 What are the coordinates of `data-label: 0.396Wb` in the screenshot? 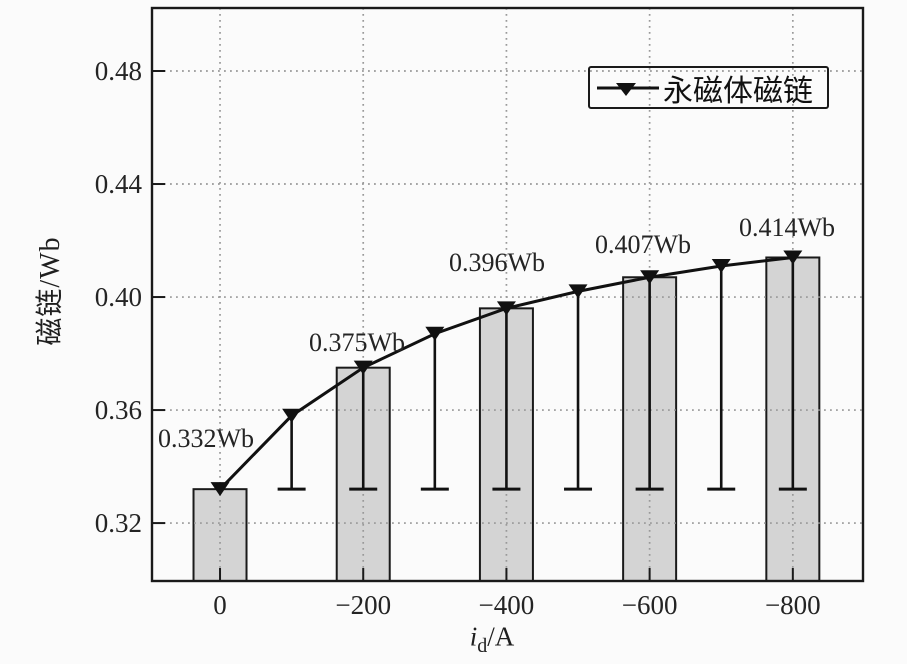 It's located at (497, 262).